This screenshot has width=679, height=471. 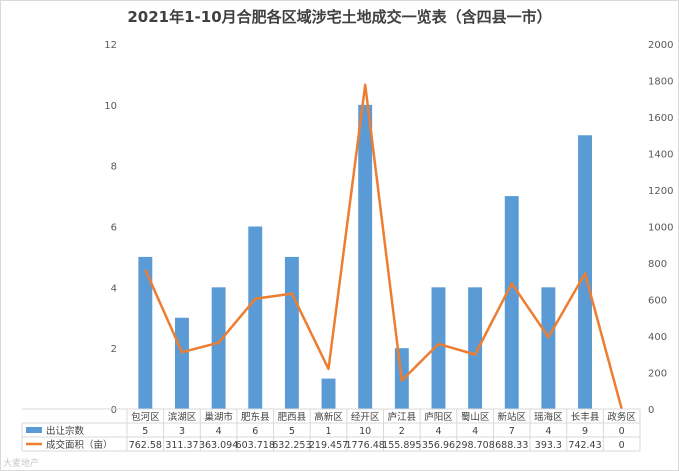 What do you see at coordinates (657, 337) in the screenshot?
I see `y-right-tick-label: 400` at bounding box center [657, 337].